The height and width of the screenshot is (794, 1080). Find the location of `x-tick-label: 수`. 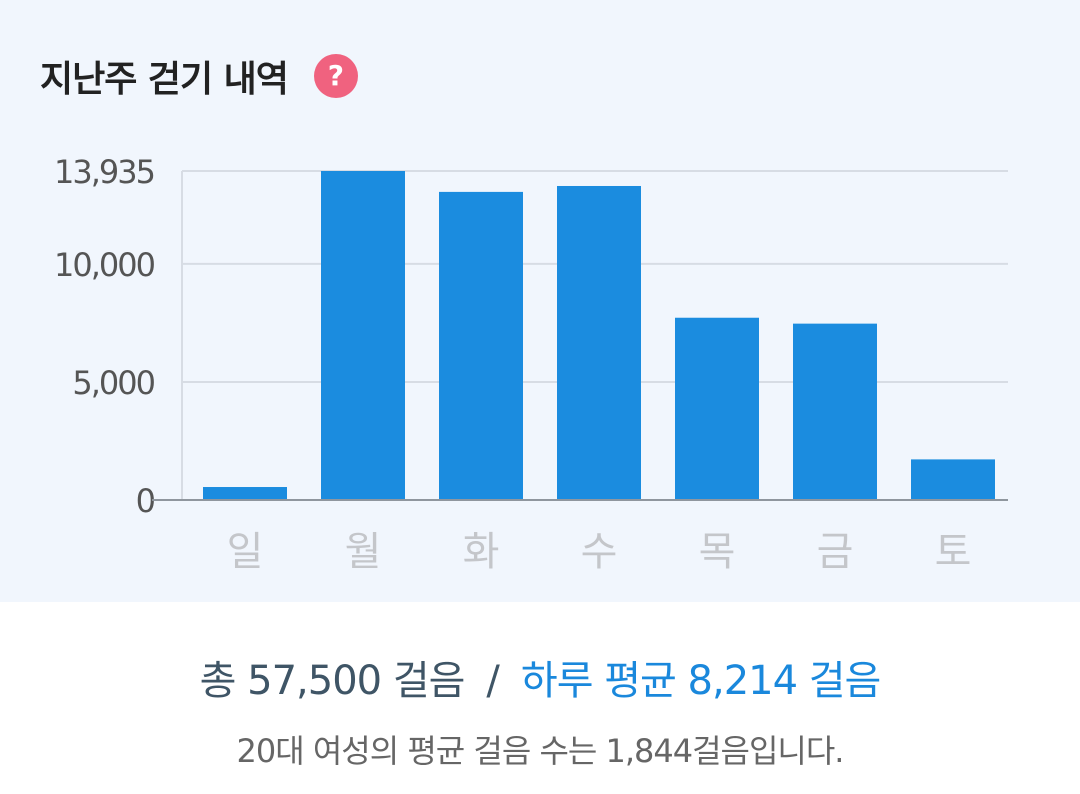

x-tick-label: 수 is located at coordinates (599, 552).